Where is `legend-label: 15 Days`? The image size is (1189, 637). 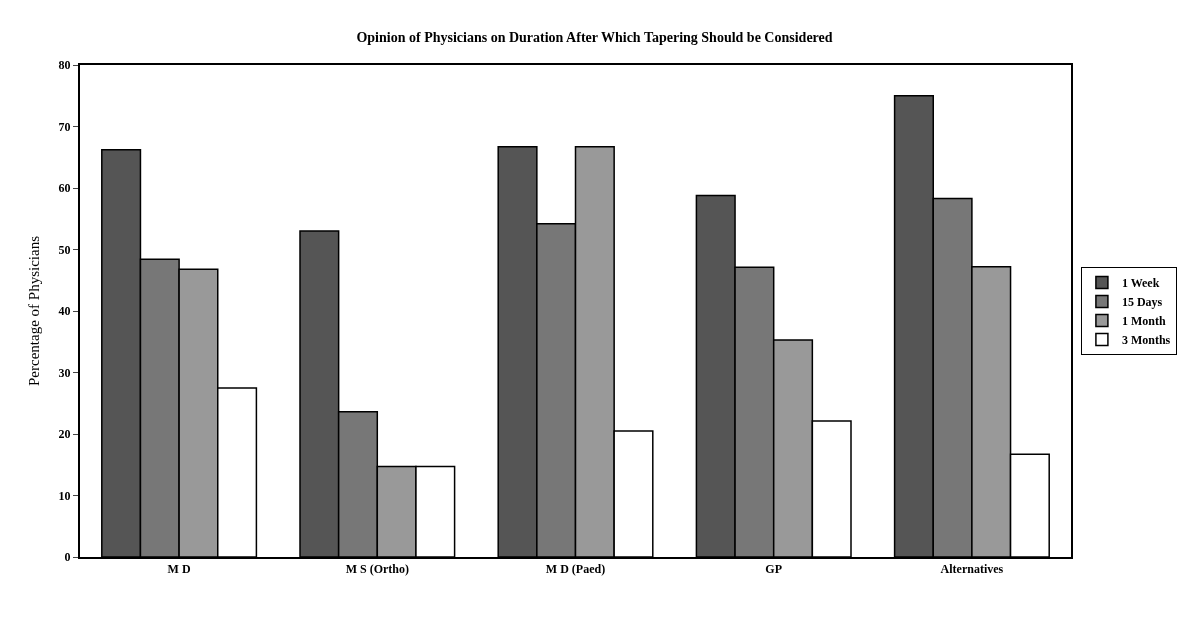 legend-label: 15 Days is located at coordinates (1142, 302).